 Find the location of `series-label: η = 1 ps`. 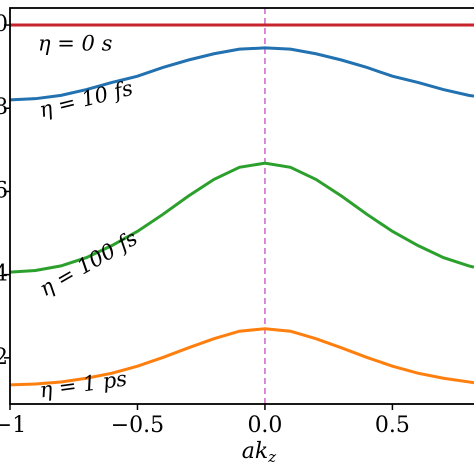

series-label: η = 1 ps is located at coordinates (83, 384).